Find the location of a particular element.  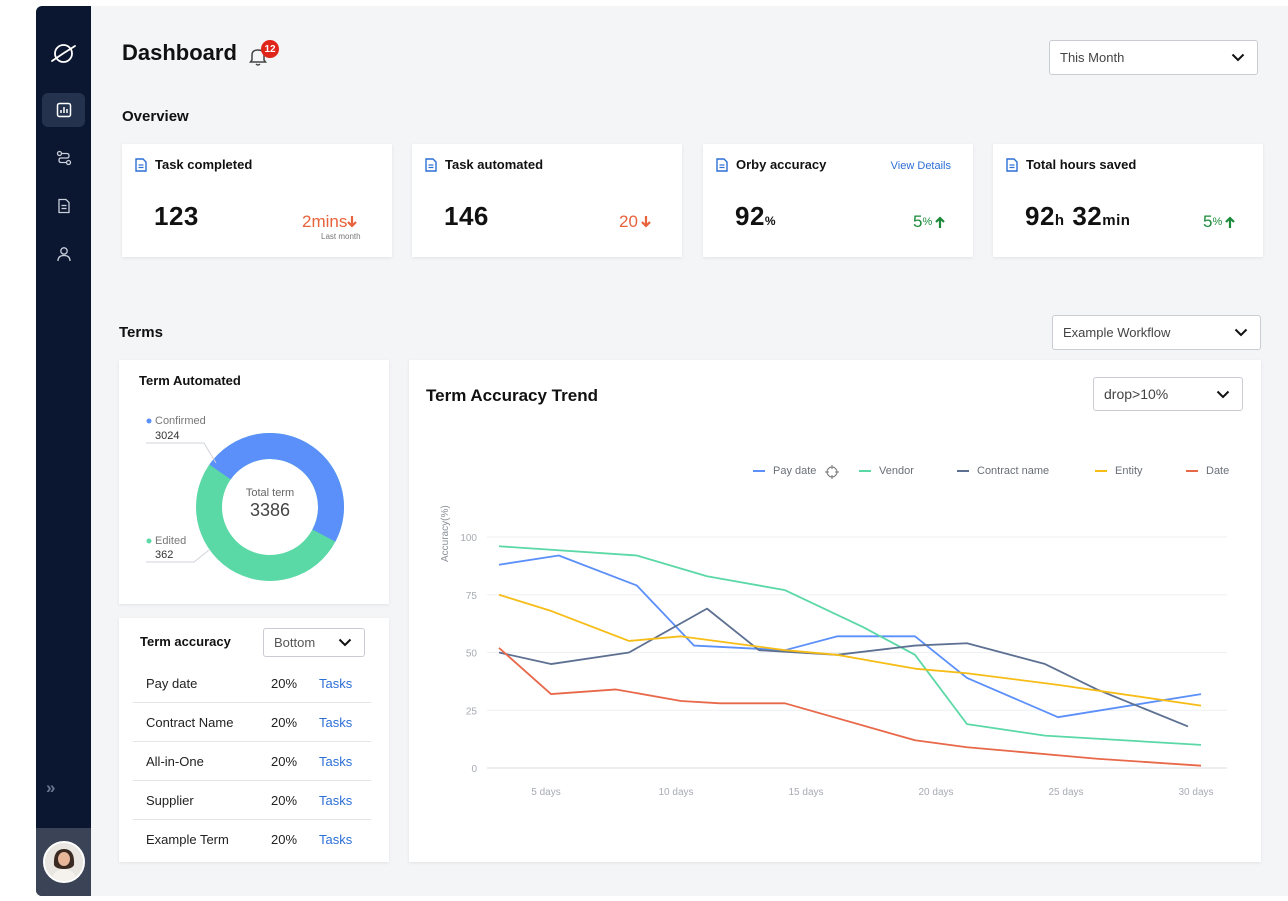

donut-confirmed-segment is located at coordinates (270, 507).